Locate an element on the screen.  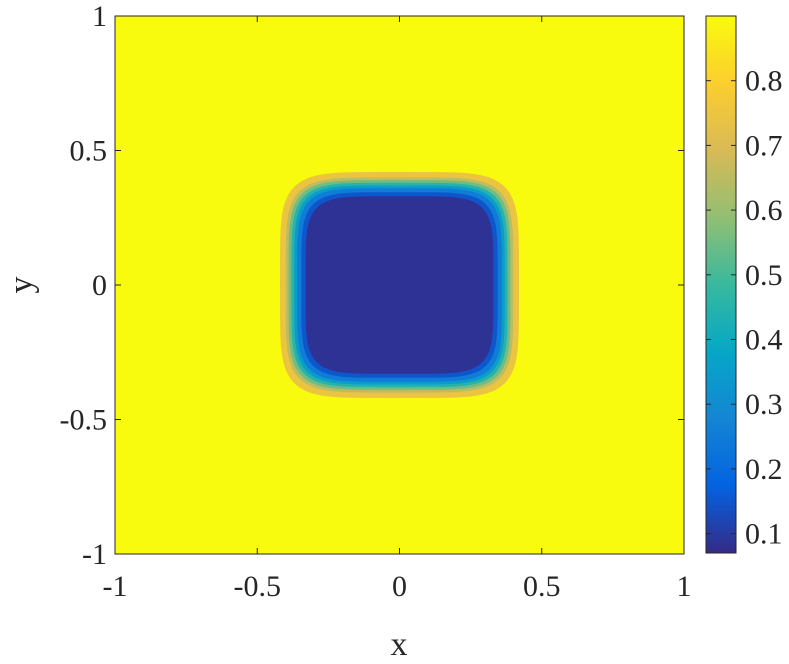
y-axis-label: y is located at coordinates (21, 285).